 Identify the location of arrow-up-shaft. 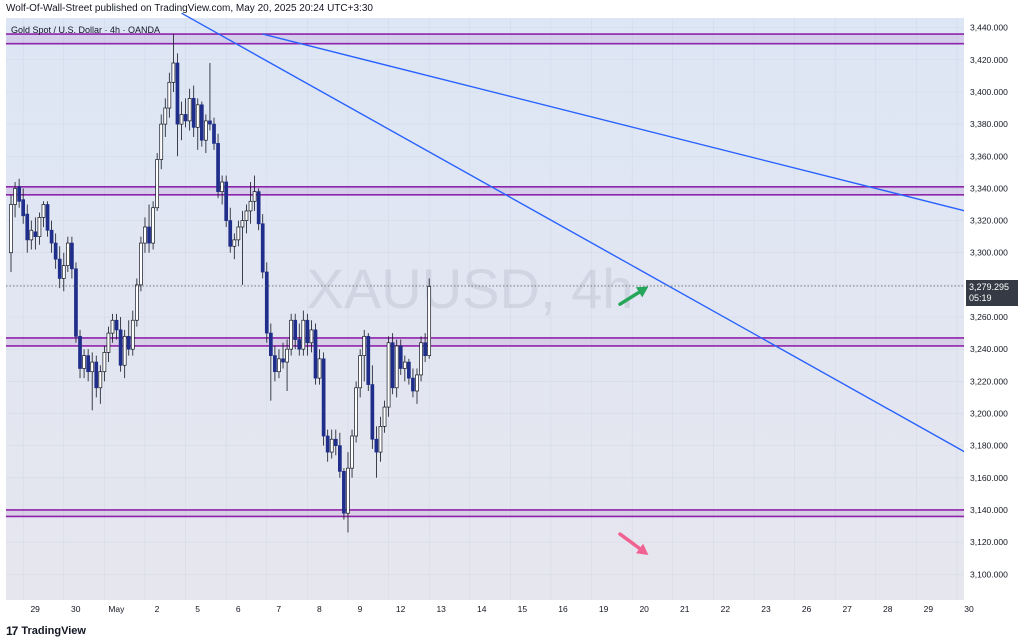
(629, 298).